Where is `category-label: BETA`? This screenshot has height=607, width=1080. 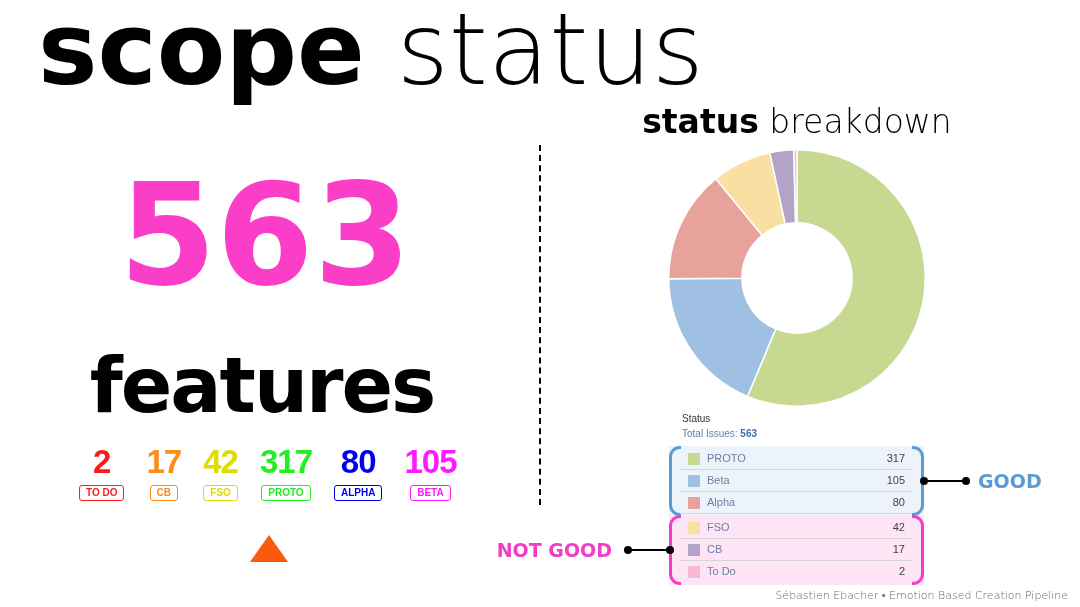 category-label: BETA is located at coordinates (430, 493).